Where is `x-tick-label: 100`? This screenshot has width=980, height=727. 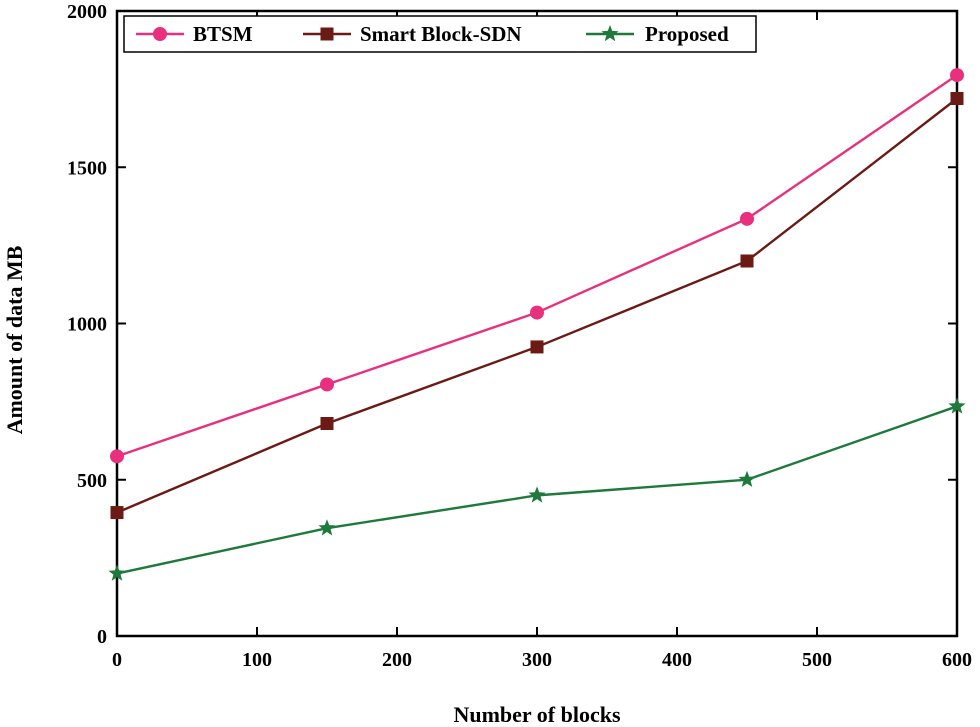
x-tick-label: 100 is located at coordinates (257, 660).